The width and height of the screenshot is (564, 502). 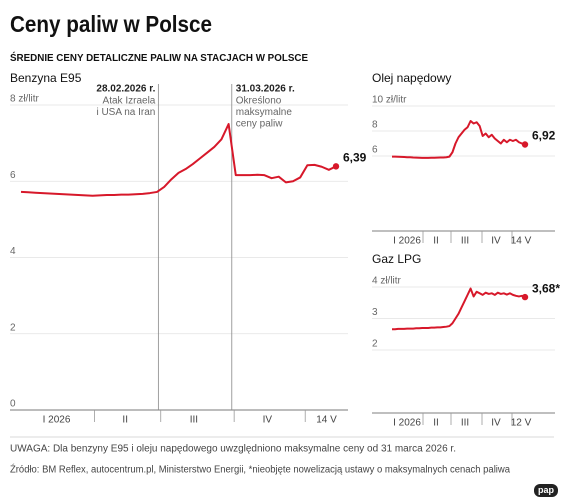 I want to click on y-tick-label: 4 zł/litr, so click(x=387, y=281).